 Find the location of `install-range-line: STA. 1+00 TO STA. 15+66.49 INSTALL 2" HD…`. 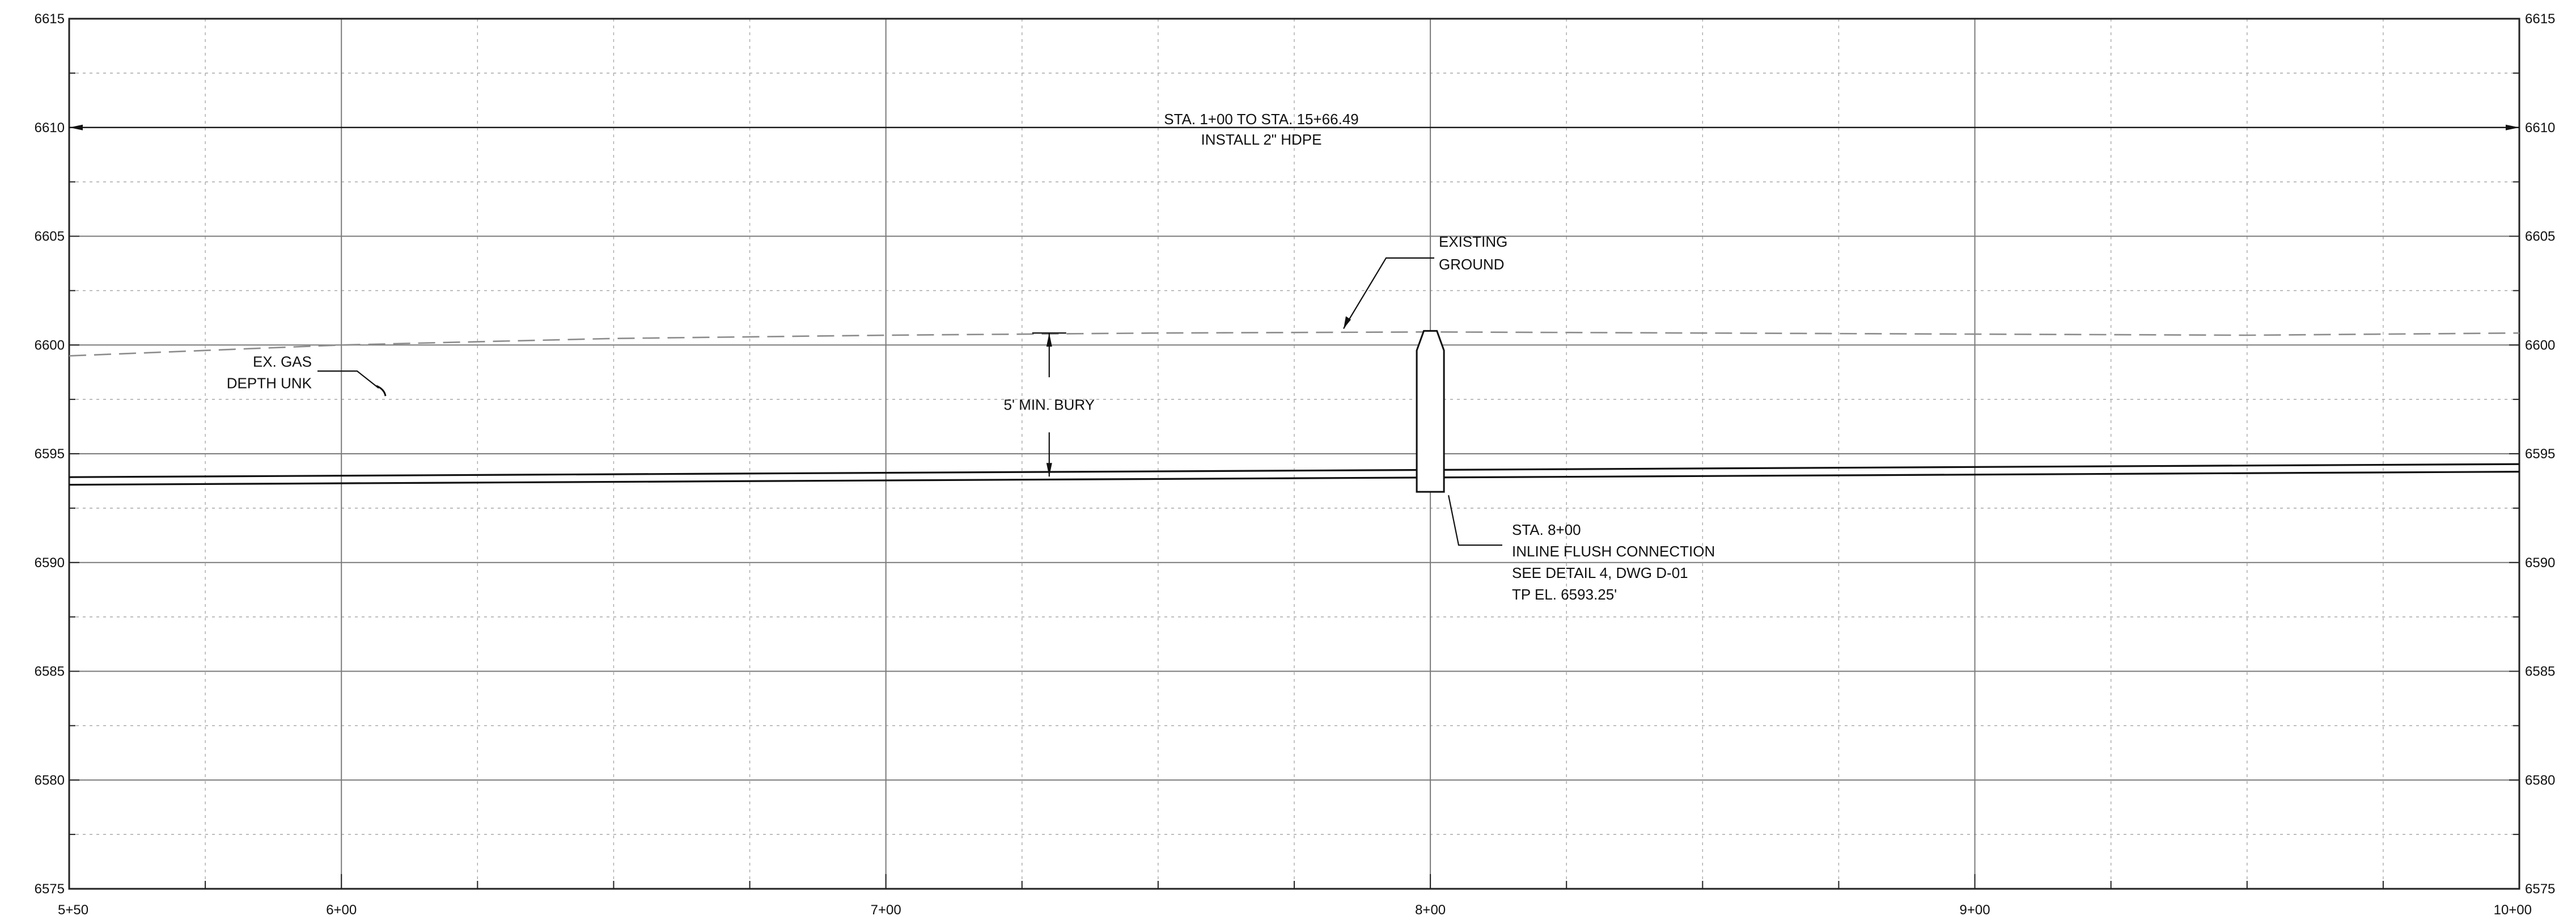

install-range-line: STA. 1+00 TO STA. 15+66.49 INSTALL 2" HD… is located at coordinates (1294, 129).